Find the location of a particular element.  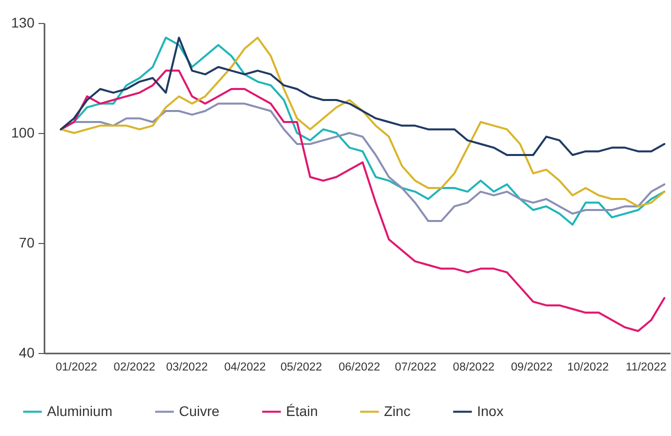

legend-label: Inox is located at coordinates (490, 410).